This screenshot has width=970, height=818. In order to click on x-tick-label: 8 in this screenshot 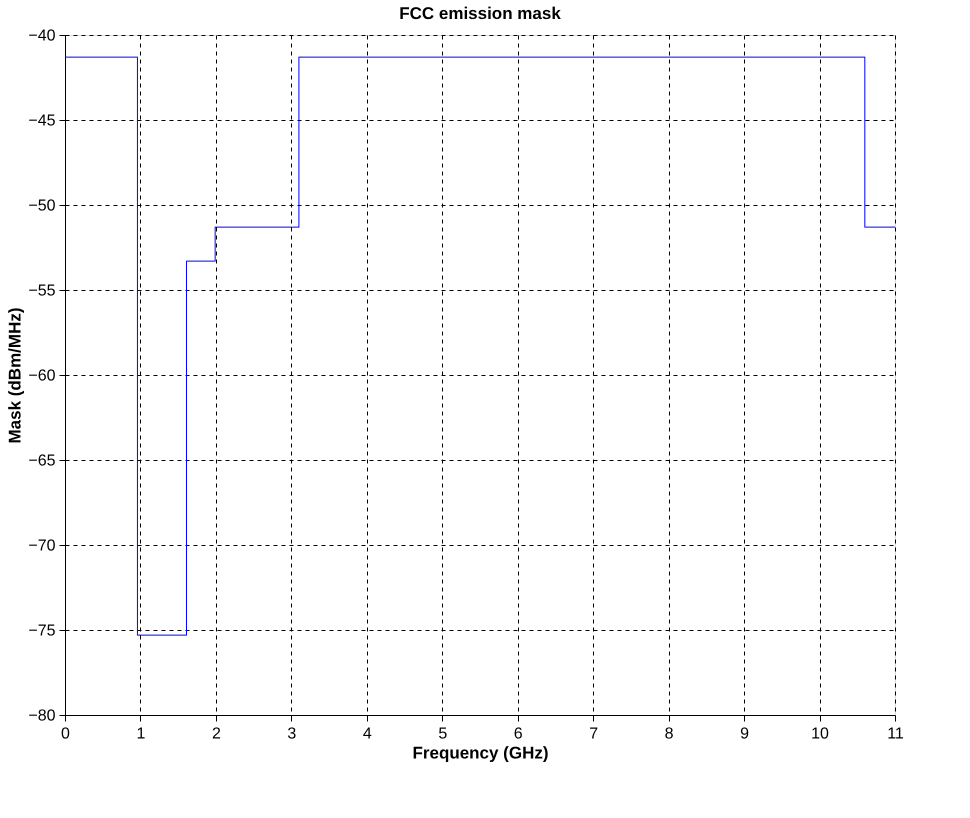, I will do `click(669, 734)`.